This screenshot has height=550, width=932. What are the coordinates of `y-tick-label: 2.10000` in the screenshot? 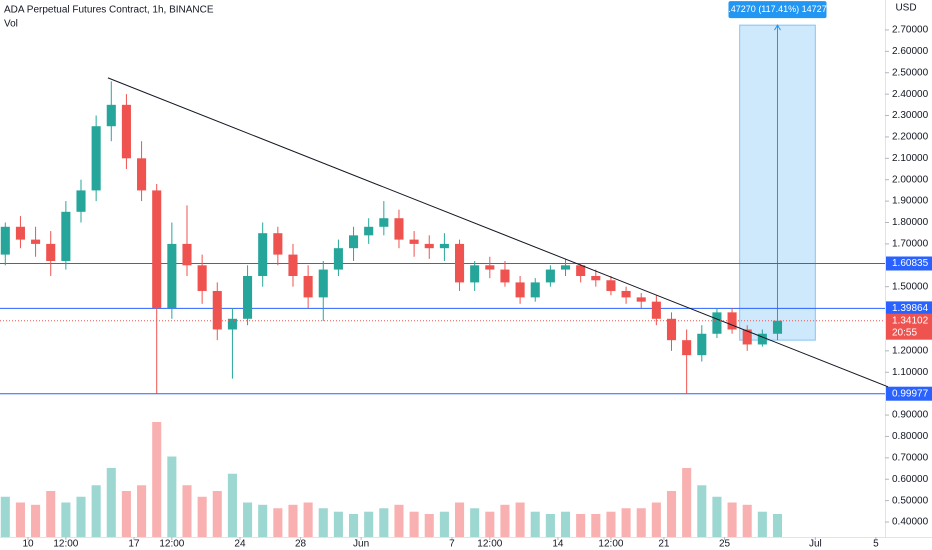 It's located at (910, 158).